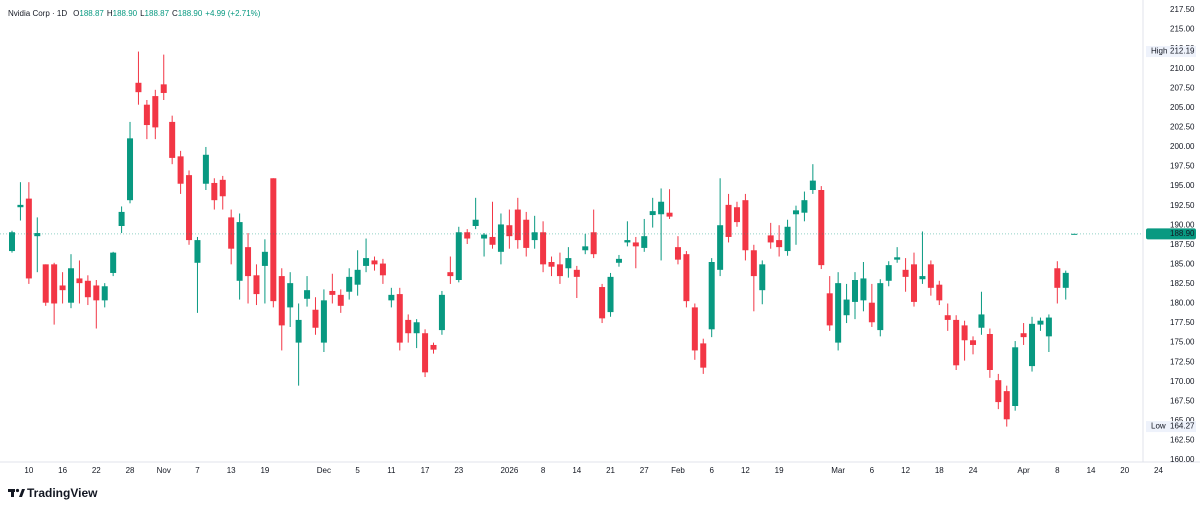 The image size is (1200, 510). I want to click on x-tick-label: 11, so click(391, 470).